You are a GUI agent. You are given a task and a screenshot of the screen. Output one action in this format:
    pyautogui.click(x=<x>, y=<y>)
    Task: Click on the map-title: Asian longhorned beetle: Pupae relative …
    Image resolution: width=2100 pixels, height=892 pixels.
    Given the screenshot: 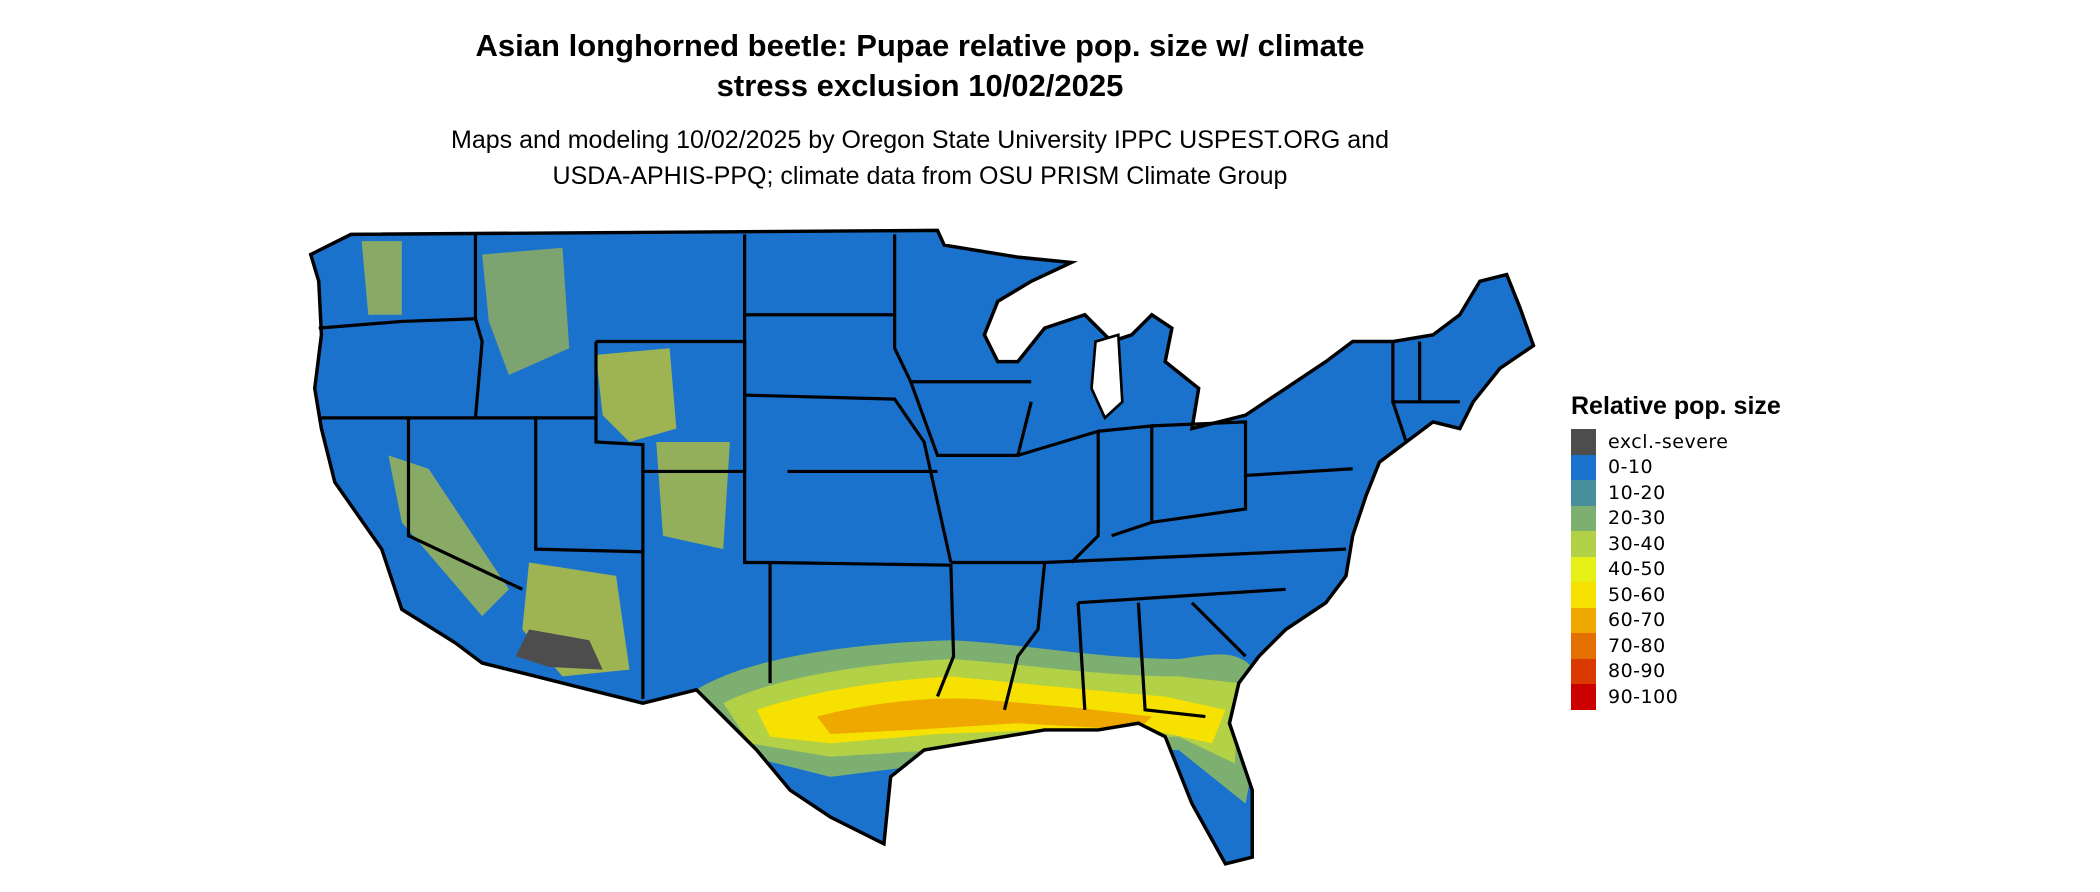 What is the action you would take?
    pyautogui.click(x=920, y=66)
    